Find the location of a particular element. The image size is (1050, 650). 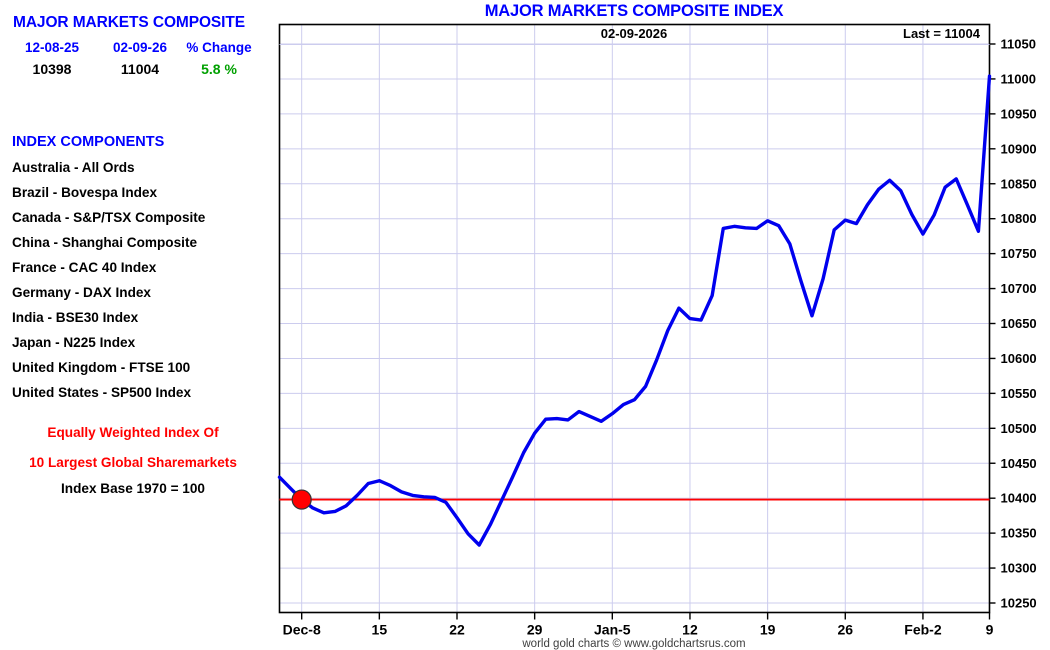

y-tick-label: 10450 is located at coordinates (1019, 463).